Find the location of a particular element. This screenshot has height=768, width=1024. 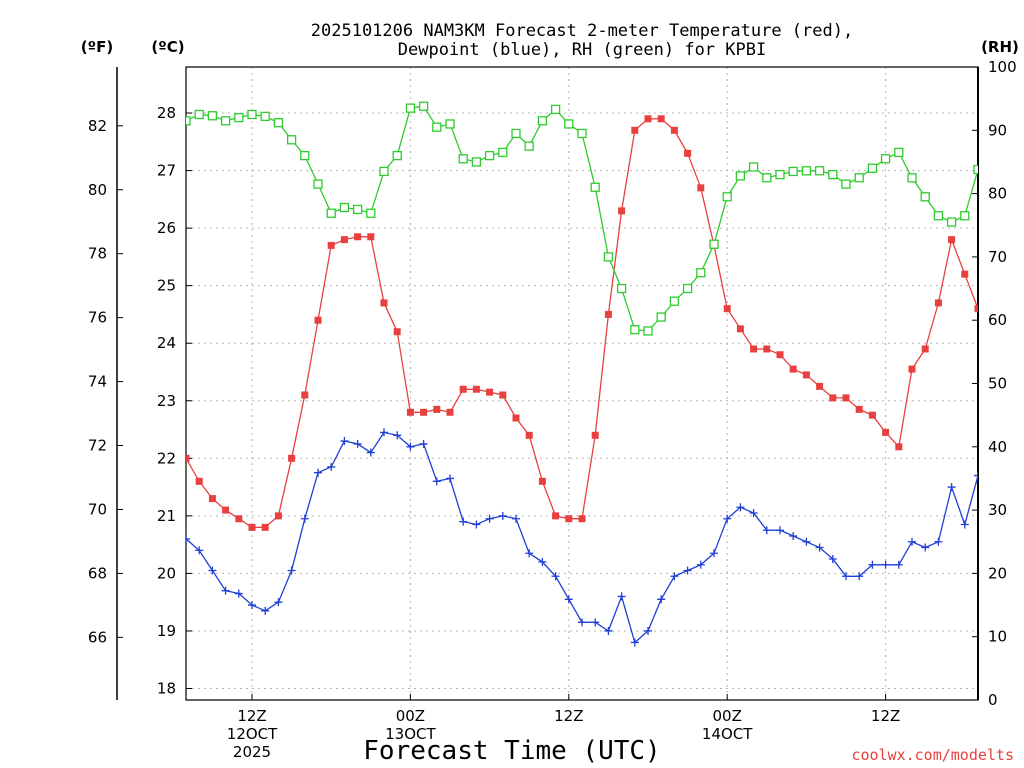

celsius-tick-label: 24 is located at coordinates (166, 343).